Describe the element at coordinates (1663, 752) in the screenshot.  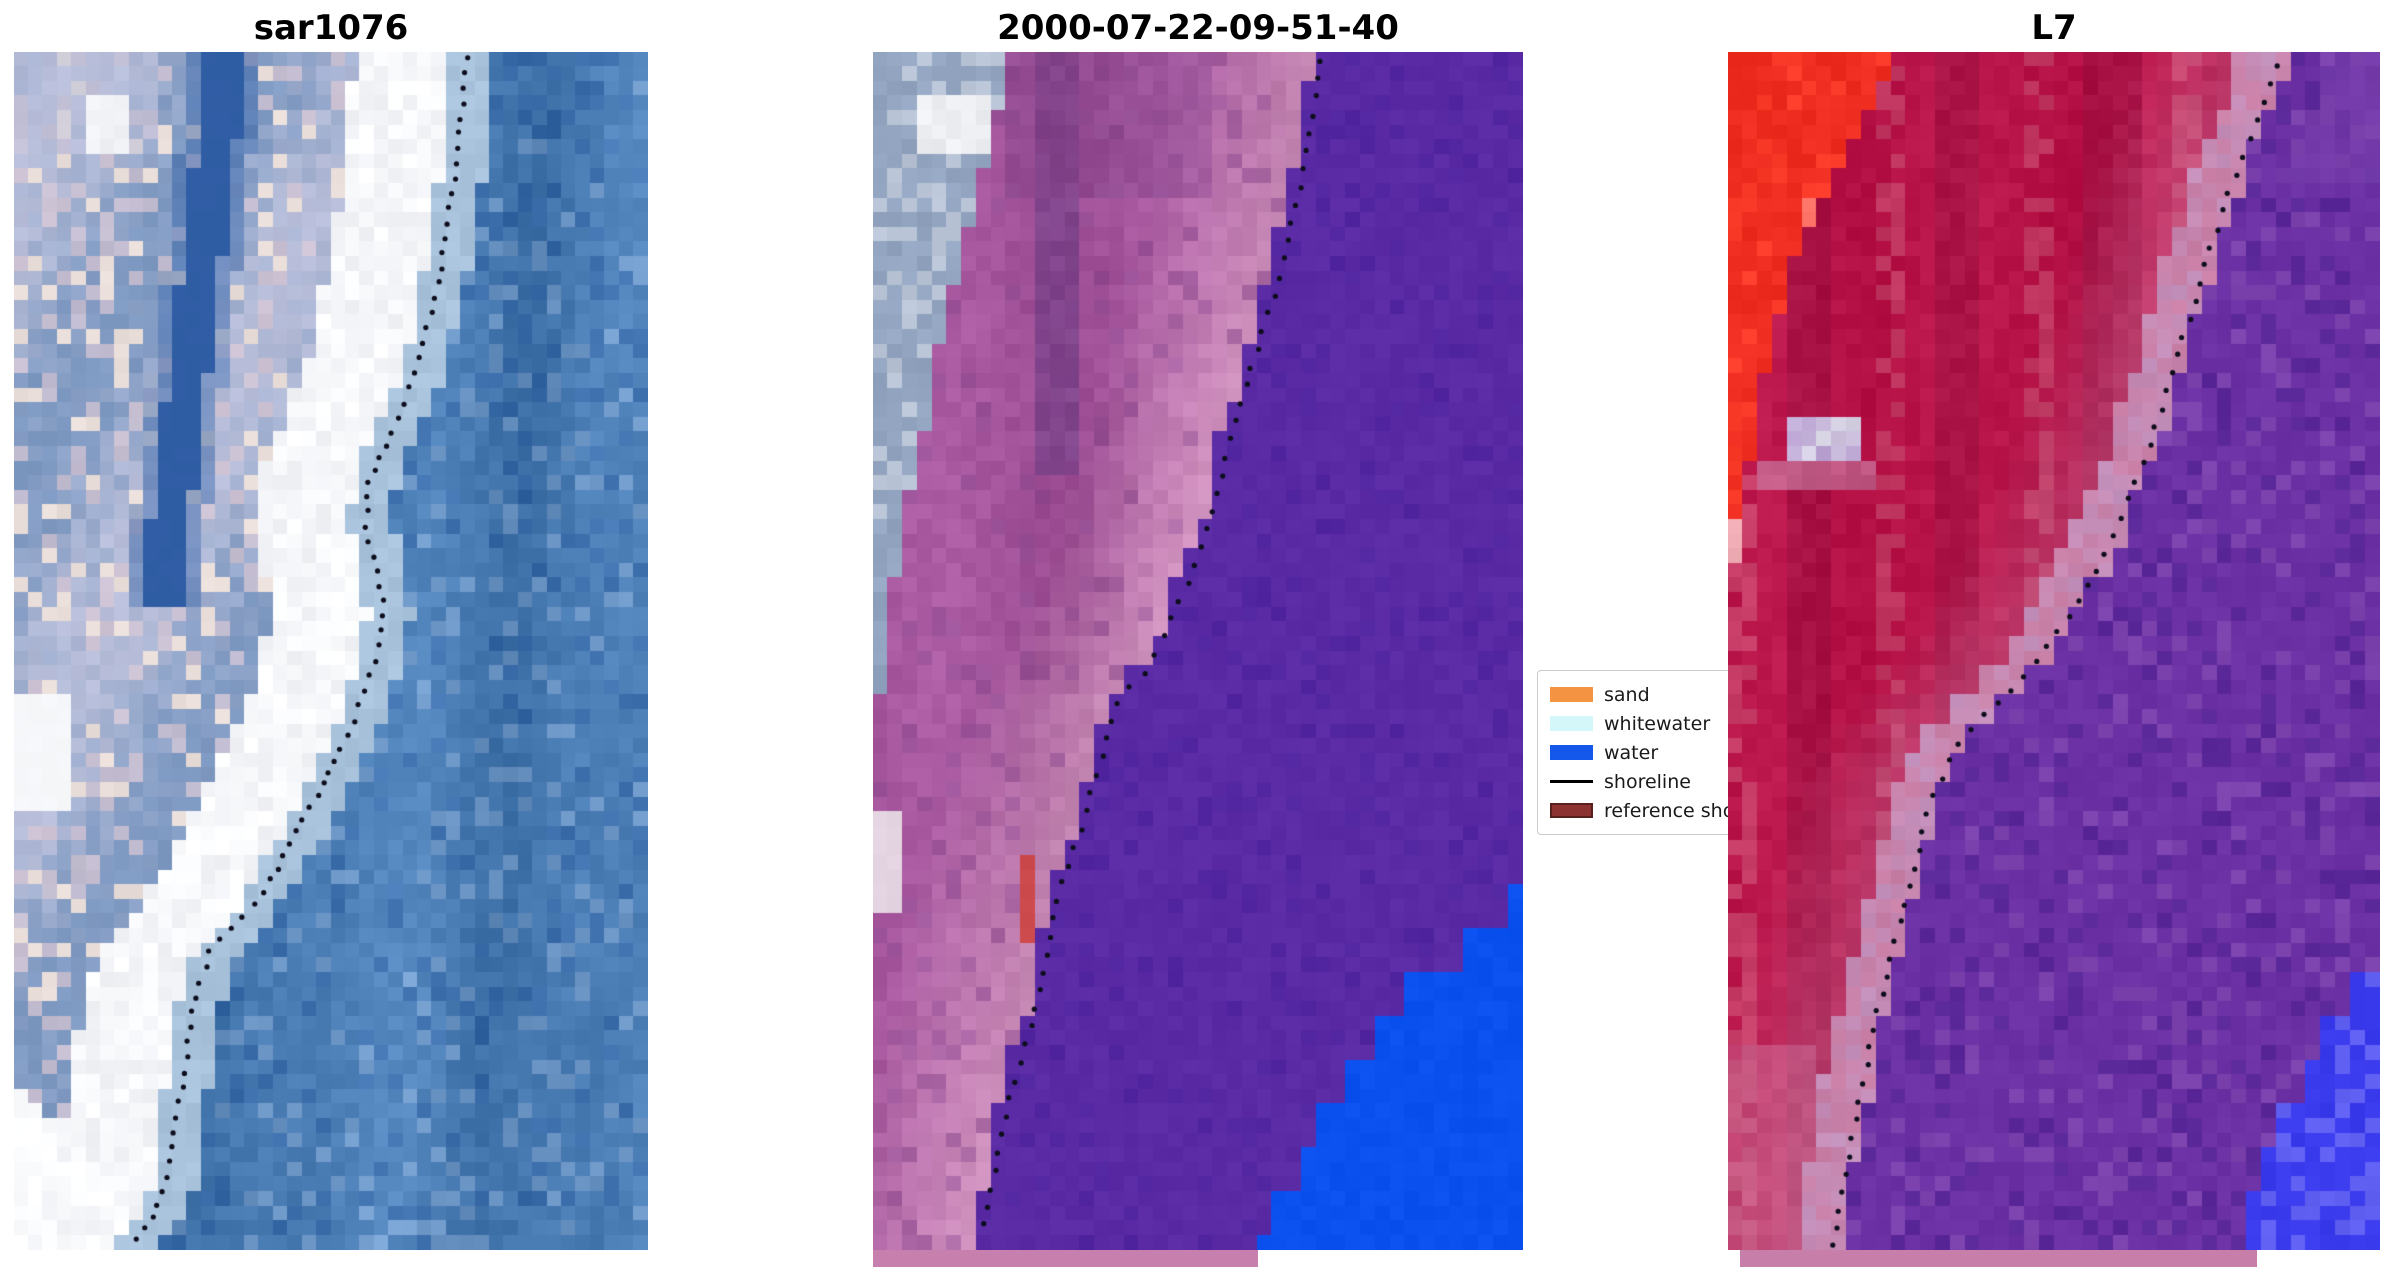
I see `legend-item-water: water` at that location.